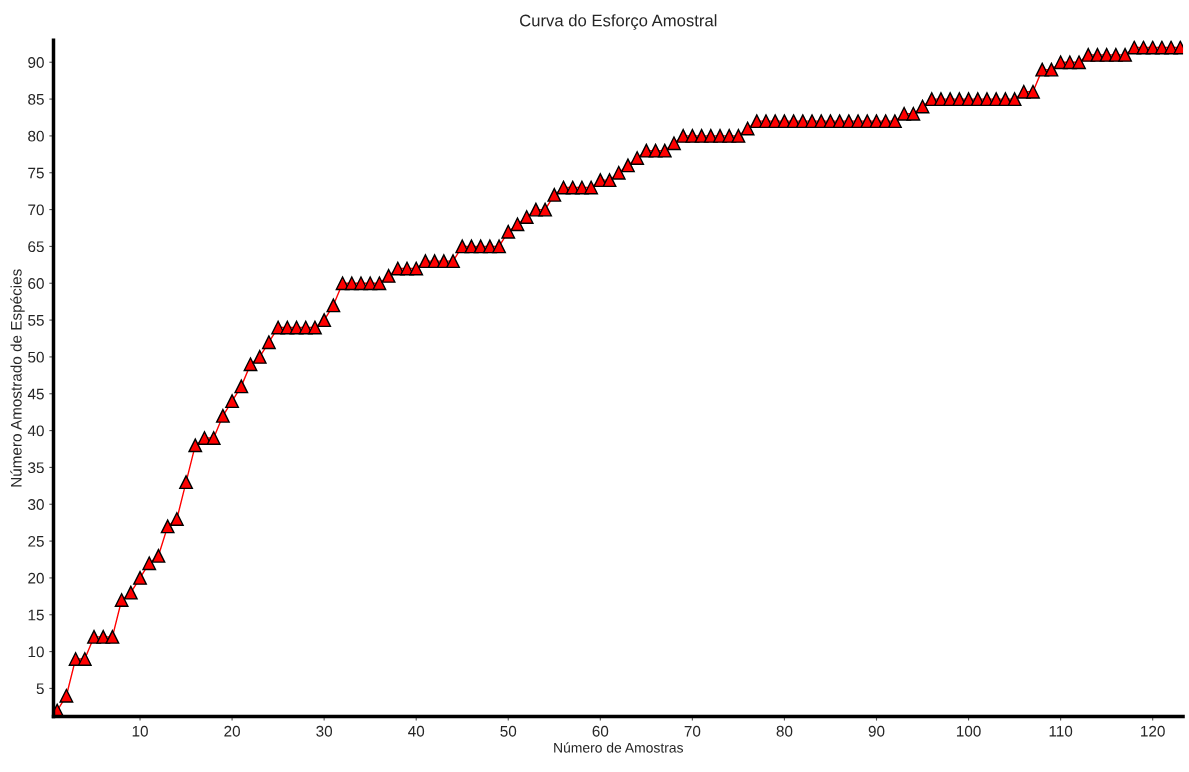  What do you see at coordinates (36, 578) in the screenshot?
I see `y-tick-label: 20` at bounding box center [36, 578].